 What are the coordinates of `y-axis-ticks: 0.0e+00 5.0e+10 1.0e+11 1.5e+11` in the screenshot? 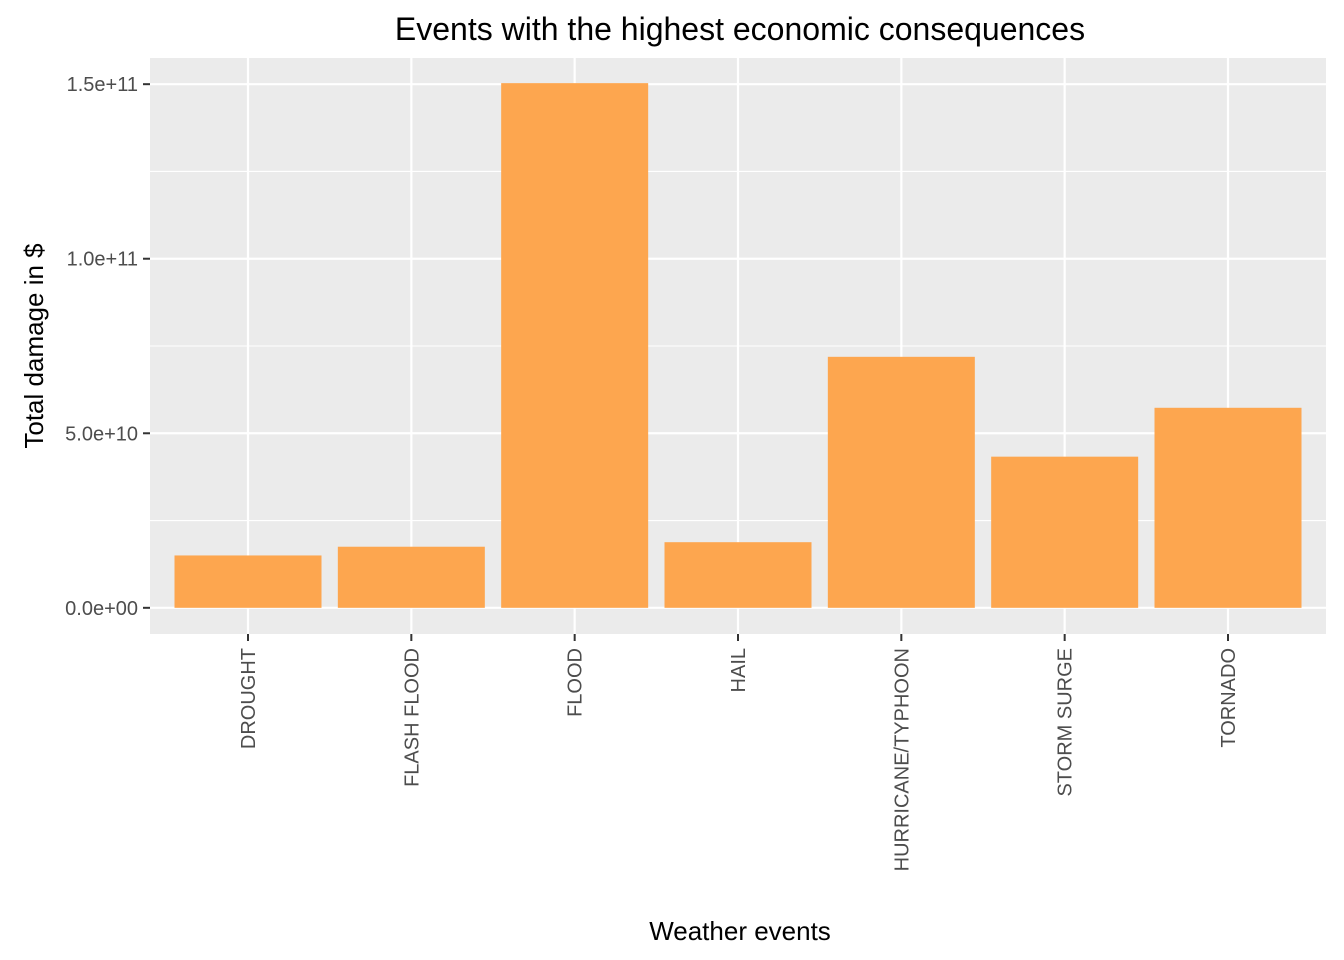 It's located at (107, 347).